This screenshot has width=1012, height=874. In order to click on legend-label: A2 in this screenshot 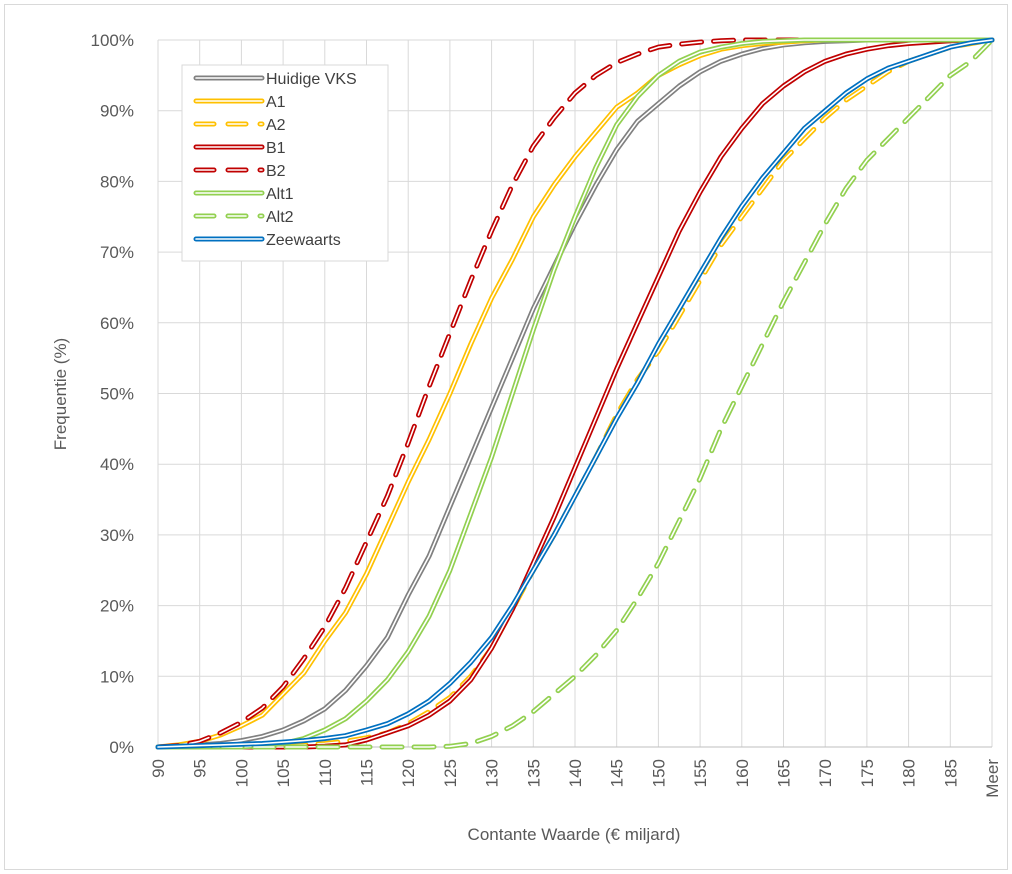, I will do `click(276, 125)`.